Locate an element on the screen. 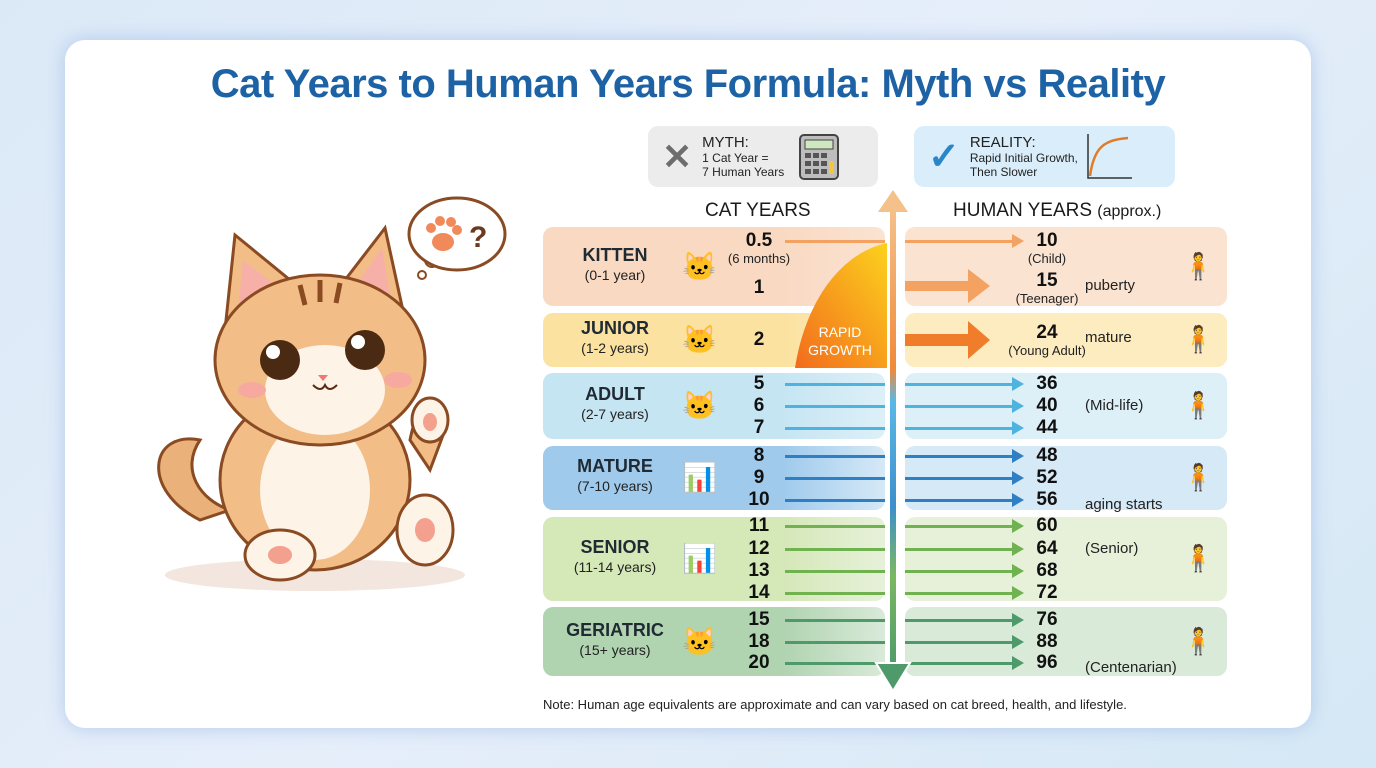  question-mark-icon: ? is located at coordinates (478, 237).